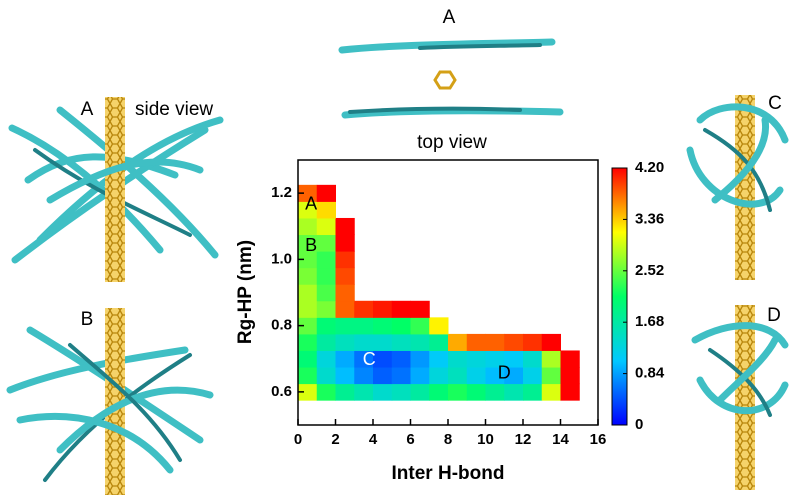 The height and width of the screenshot is (495, 795). Describe the element at coordinates (560, 439) in the screenshot. I see `x-tick-label: 14` at that location.